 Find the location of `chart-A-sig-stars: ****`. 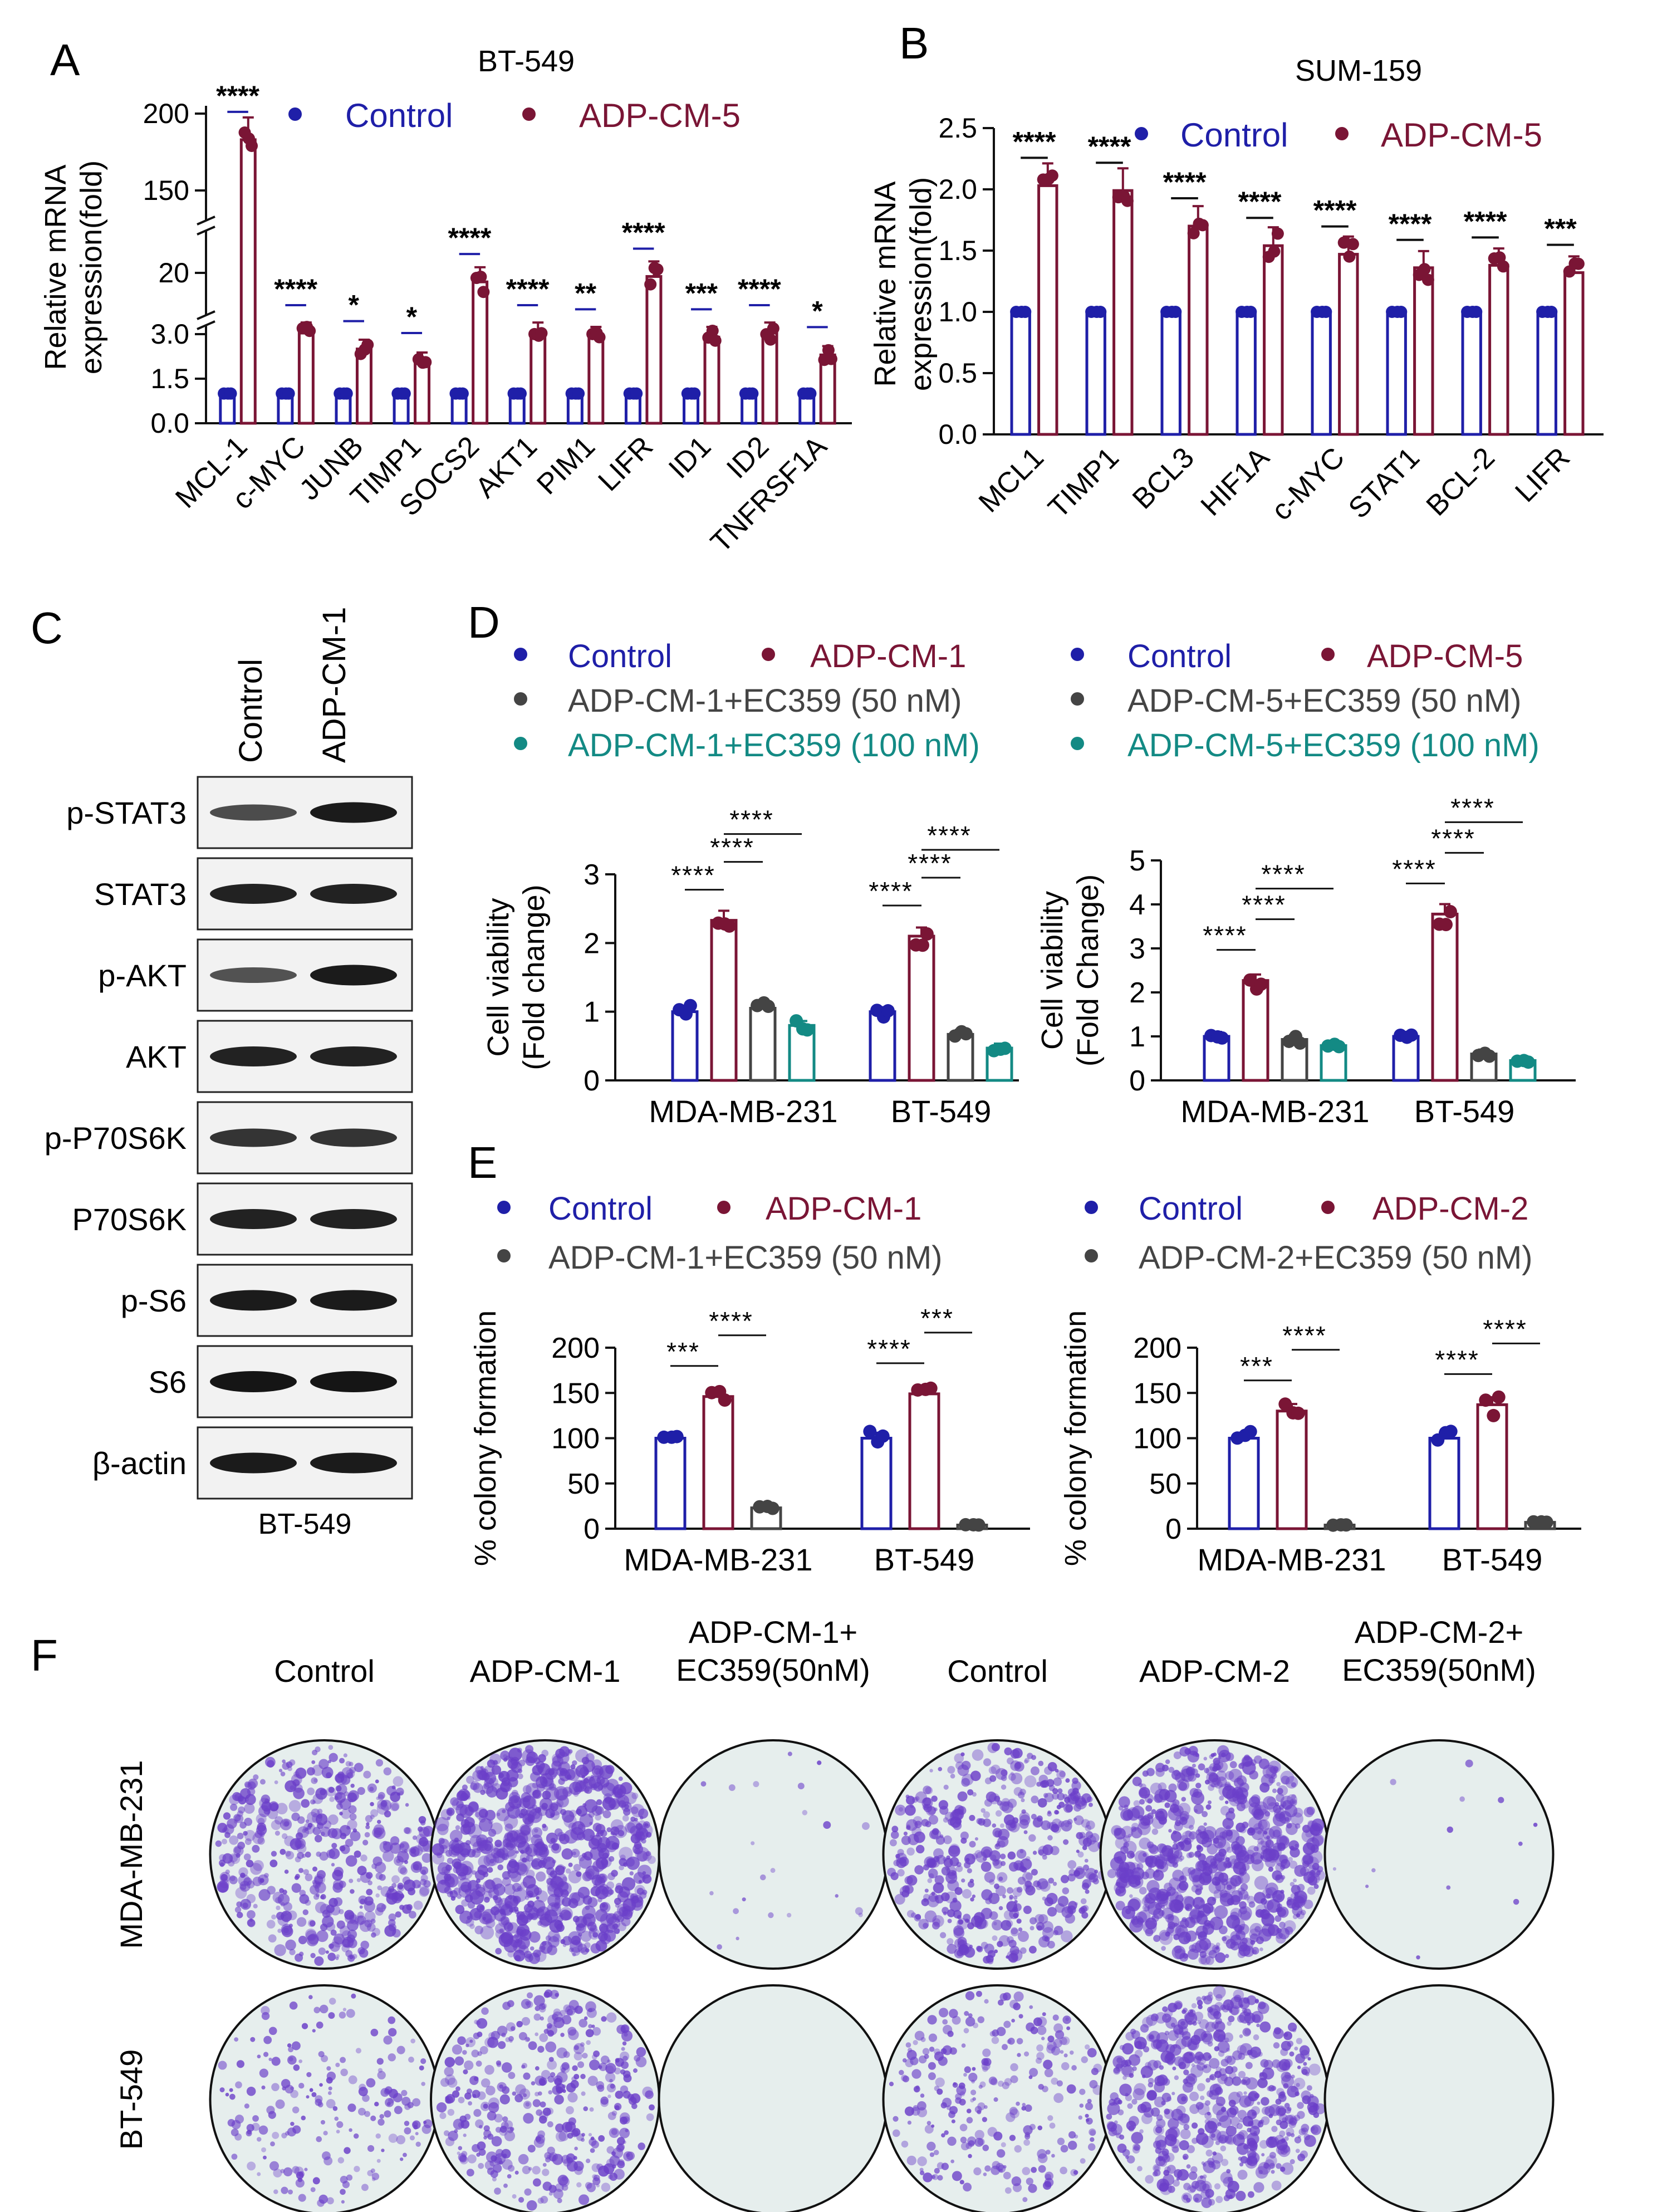

chart-A-sig-stars: **** is located at coordinates (237, 95).